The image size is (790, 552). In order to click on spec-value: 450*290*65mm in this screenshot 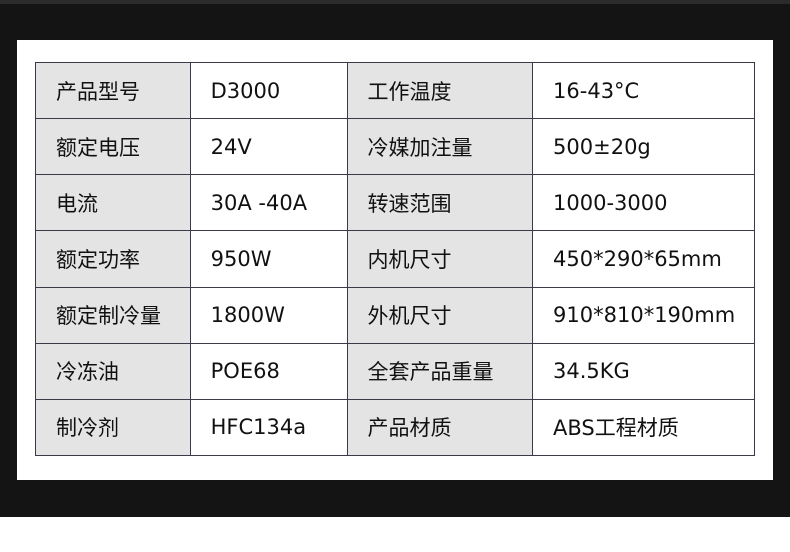, I will do `click(643, 259)`.